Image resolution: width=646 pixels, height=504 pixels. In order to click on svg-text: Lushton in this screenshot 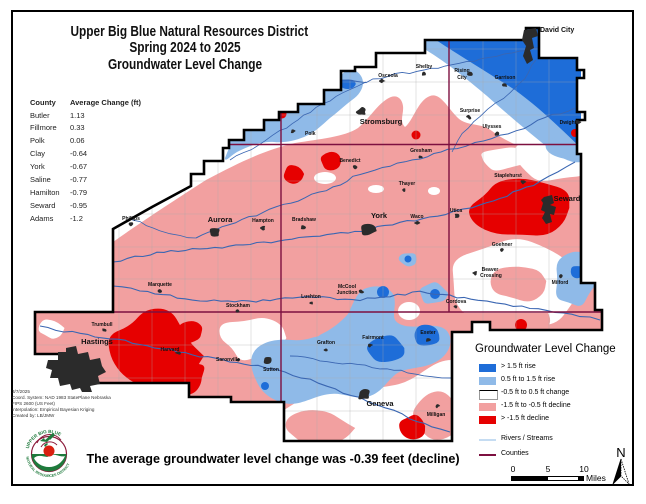, I will do `click(311, 297)`.